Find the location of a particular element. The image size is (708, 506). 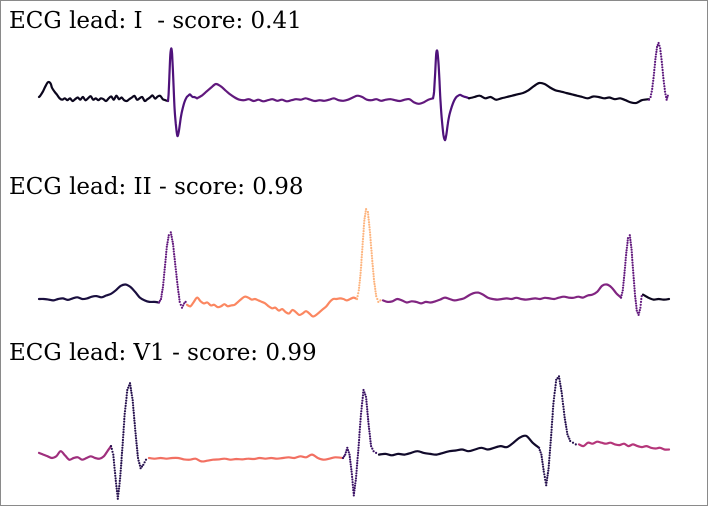

qrs-complex is located at coordinates (368, 255).